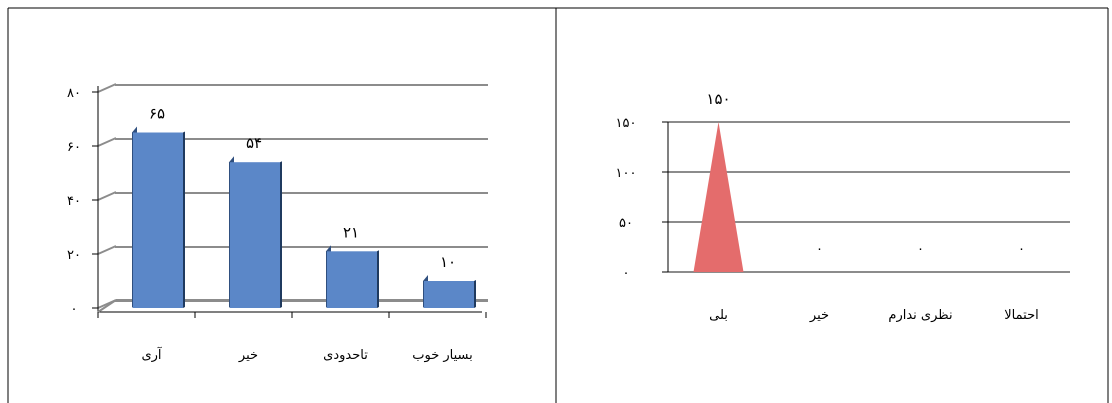 The height and width of the screenshot is (403, 1112). What do you see at coordinates (351, 232) in the screenshot?
I see `data-label: ۲۱` at bounding box center [351, 232].